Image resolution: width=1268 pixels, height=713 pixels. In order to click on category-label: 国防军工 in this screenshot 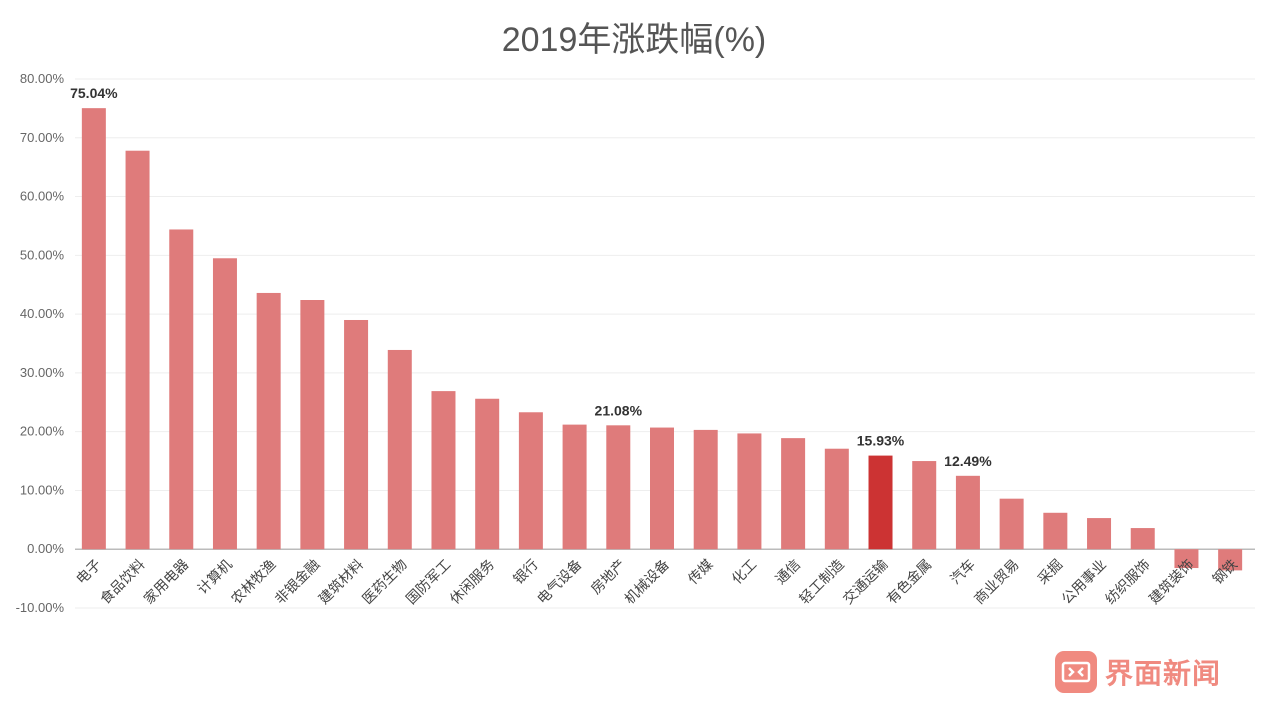, I will do `click(428, 582)`.